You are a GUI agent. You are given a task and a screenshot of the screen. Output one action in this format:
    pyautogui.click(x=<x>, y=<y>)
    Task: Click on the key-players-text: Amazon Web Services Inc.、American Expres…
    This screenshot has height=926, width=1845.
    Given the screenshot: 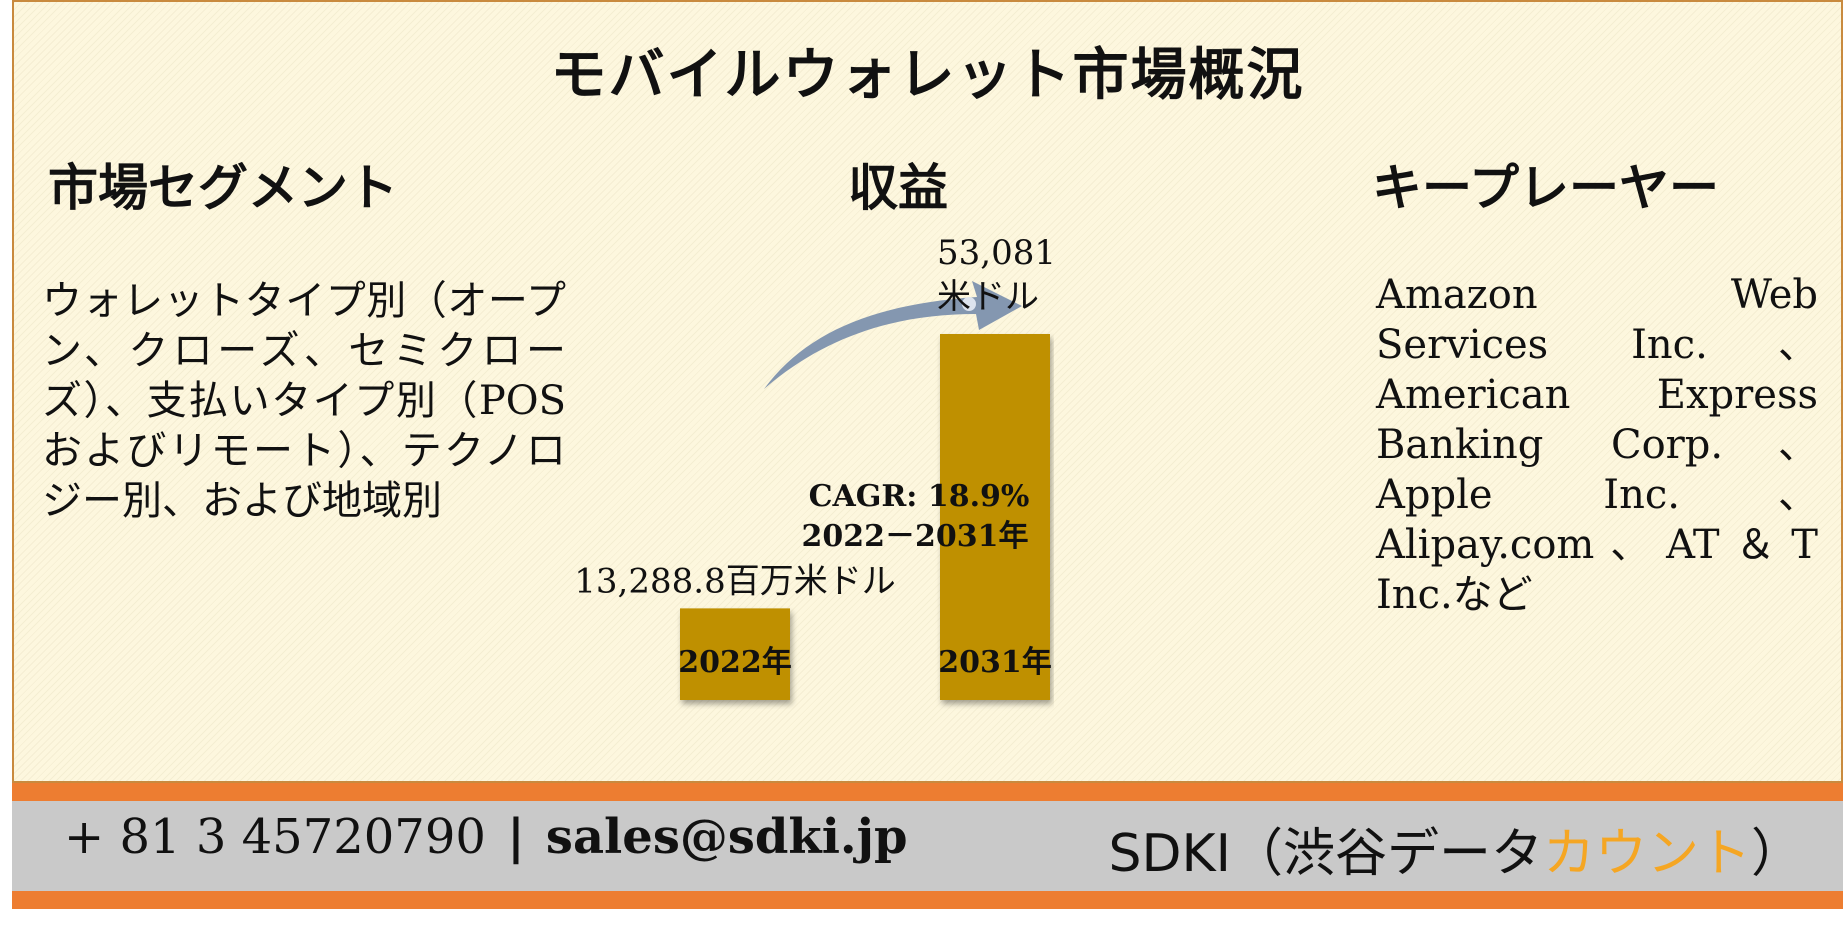 What is the action you would take?
    pyautogui.click(x=1597, y=445)
    